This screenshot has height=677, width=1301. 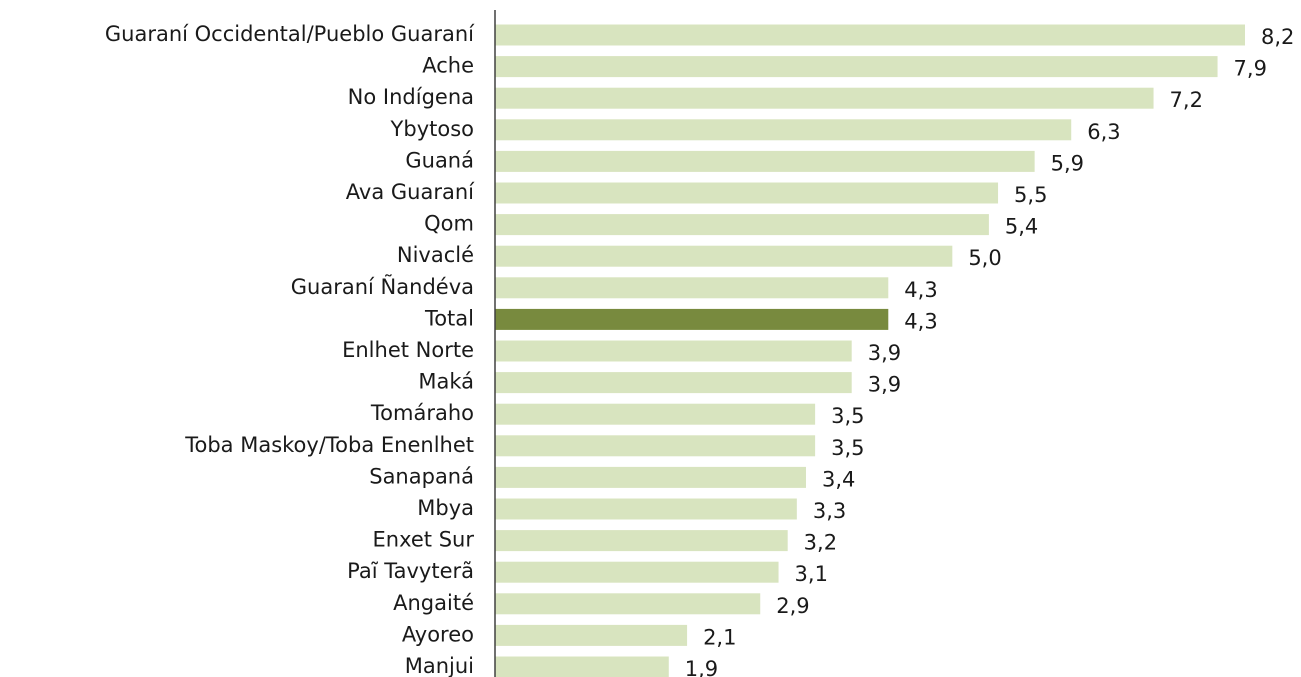 I want to click on category-label: Toba Maskoy/Toba Enenlhet, so click(x=329, y=445).